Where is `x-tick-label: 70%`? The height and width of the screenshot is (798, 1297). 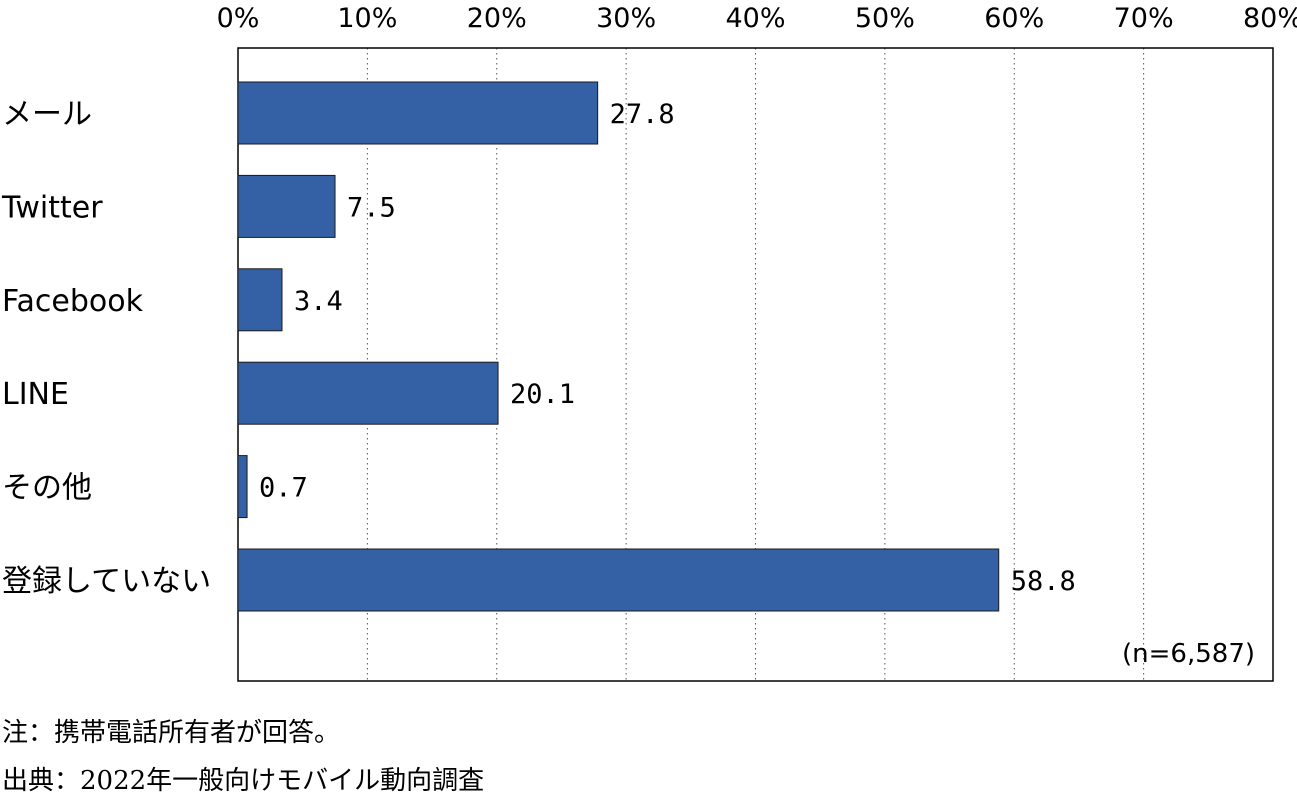
x-tick-label: 70% is located at coordinates (1144, 18).